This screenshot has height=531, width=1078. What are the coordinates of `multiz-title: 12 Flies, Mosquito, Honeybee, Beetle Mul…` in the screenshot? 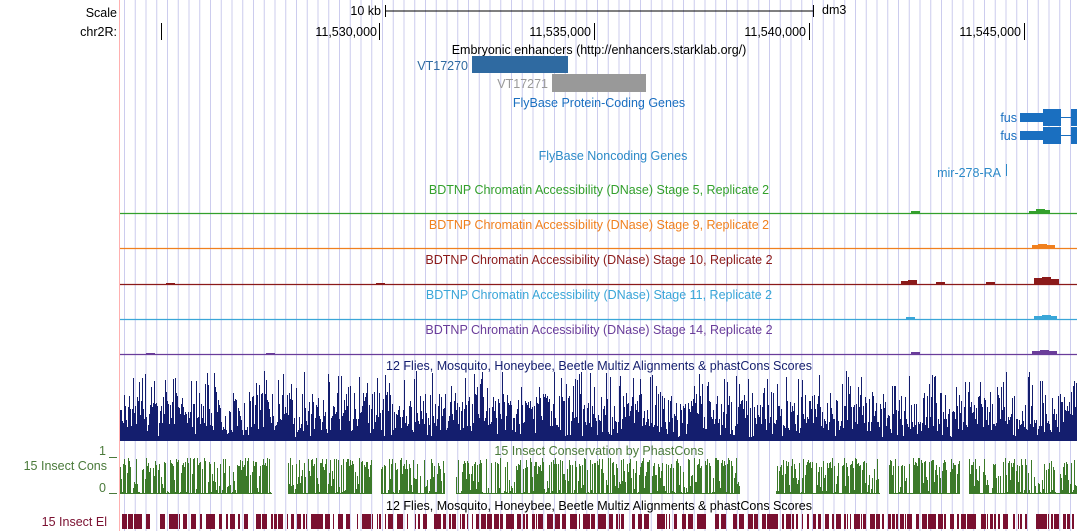 It's located at (599, 366).